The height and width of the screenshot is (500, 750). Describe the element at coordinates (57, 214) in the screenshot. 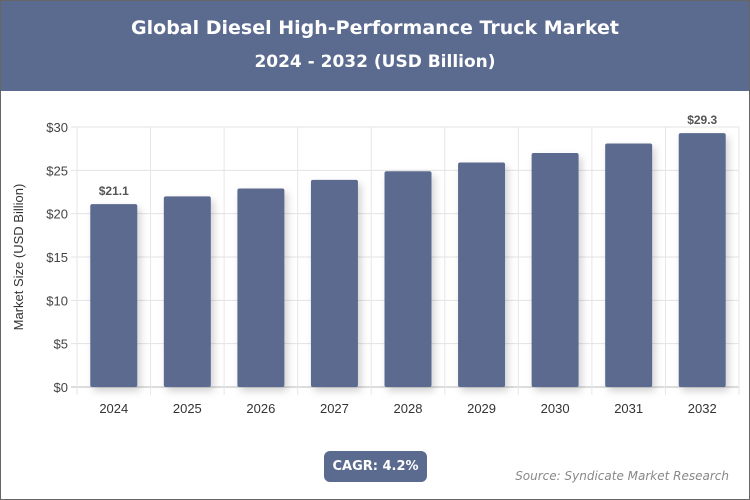

I see `y-tick-label: $20` at that location.